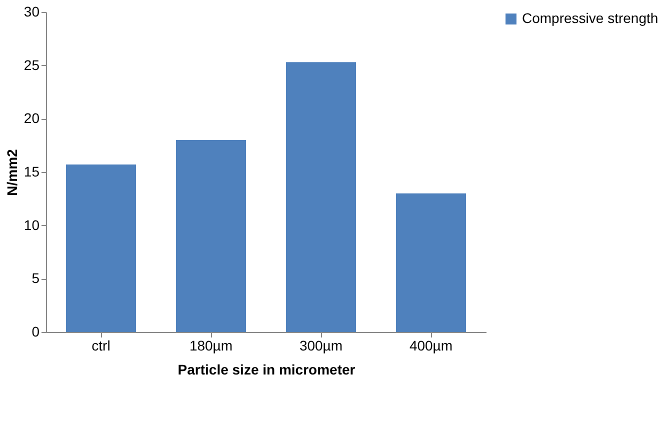 The image size is (670, 448). I want to click on x-tick-label: ctrl, so click(101, 346).